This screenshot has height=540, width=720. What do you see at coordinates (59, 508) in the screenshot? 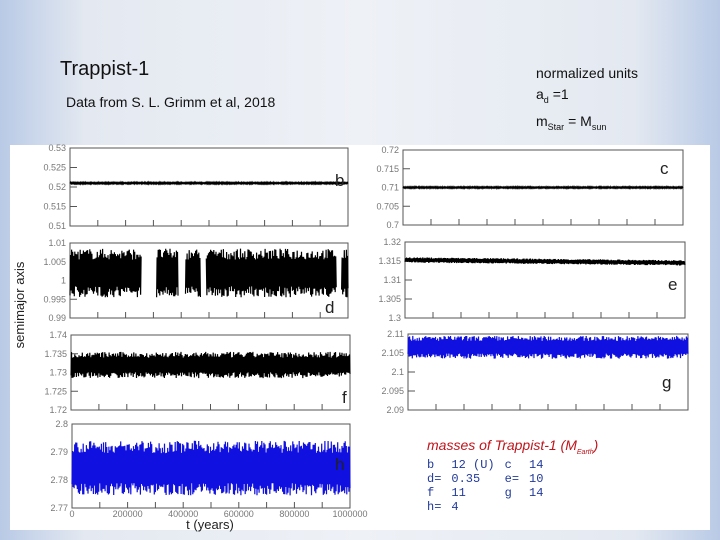
I see `y-tick-label: 2.77` at bounding box center [59, 508].